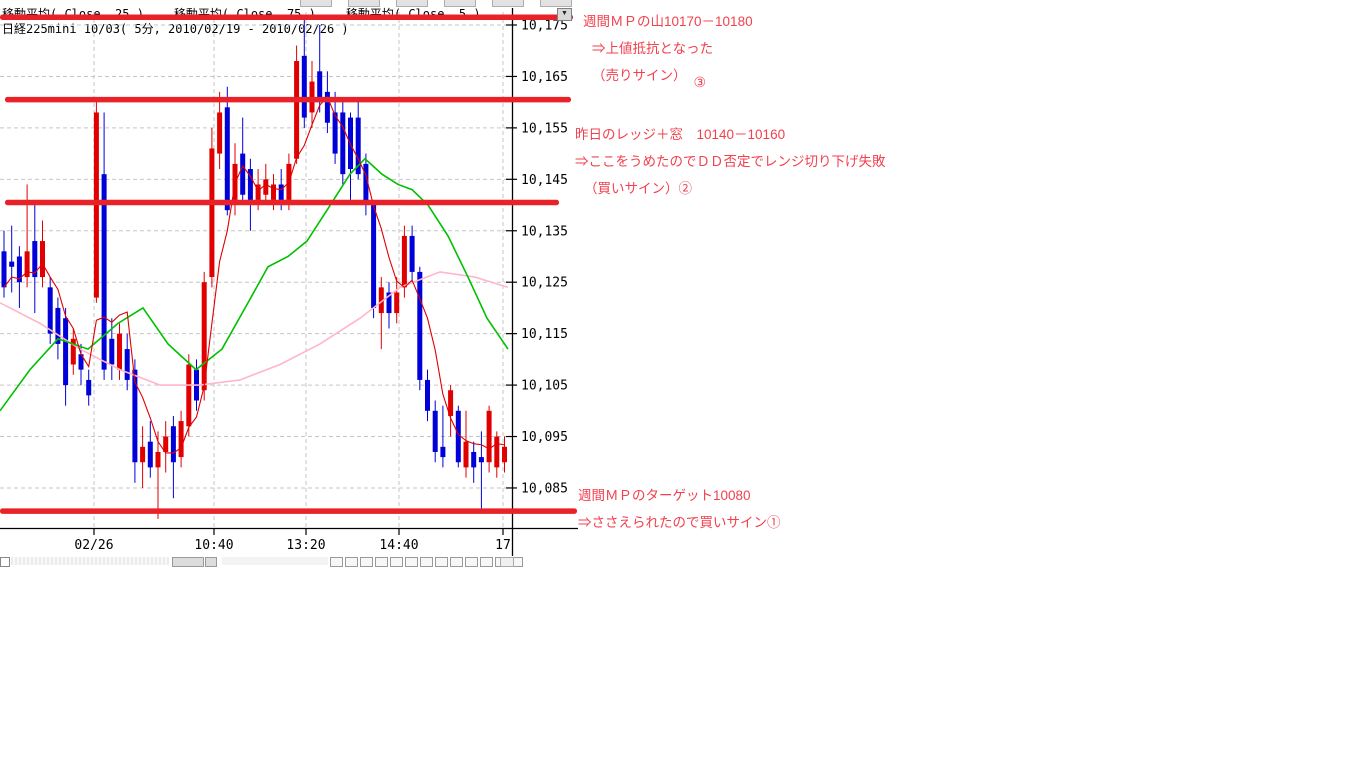 The width and height of the screenshot is (1366, 768). I want to click on ma25, so click(254, 284).